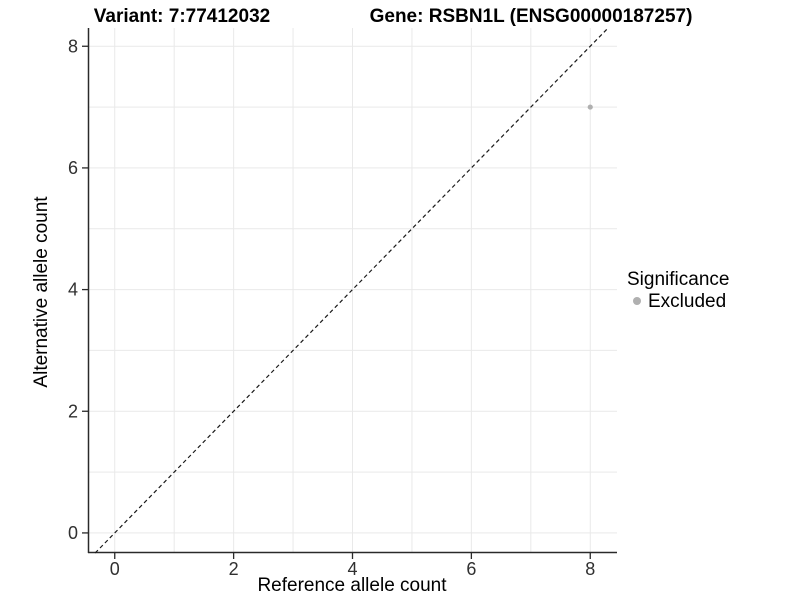 The width and height of the screenshot is (800, 600). I want to click on x-tick-label-2: 2, so click(234, 569).